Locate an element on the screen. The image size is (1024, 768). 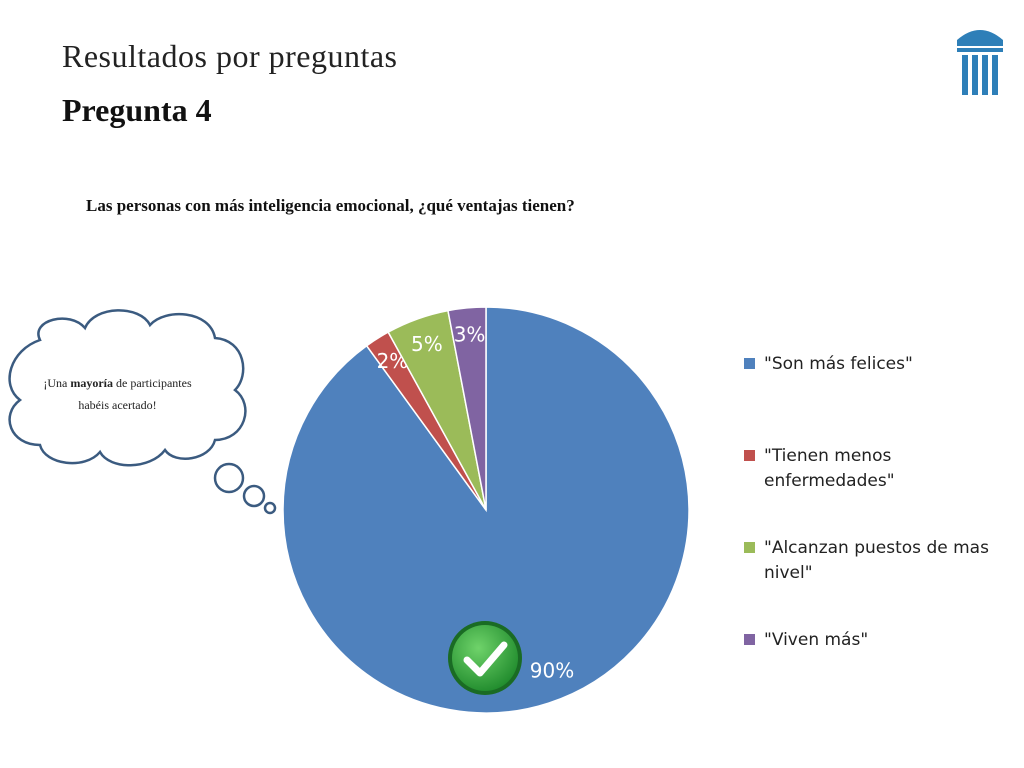
slide-title: Resultados por preguntas is located at coordinates (230, 56).